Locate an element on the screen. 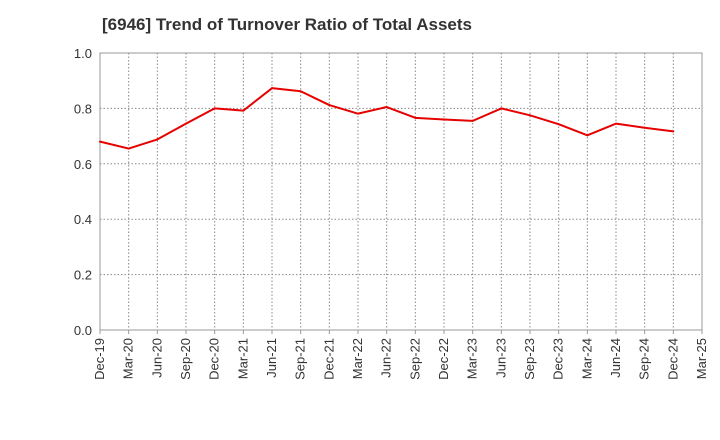 The image size is (720, 440). x-tick-label: Dec-22 is located at coordinates (443, 359).